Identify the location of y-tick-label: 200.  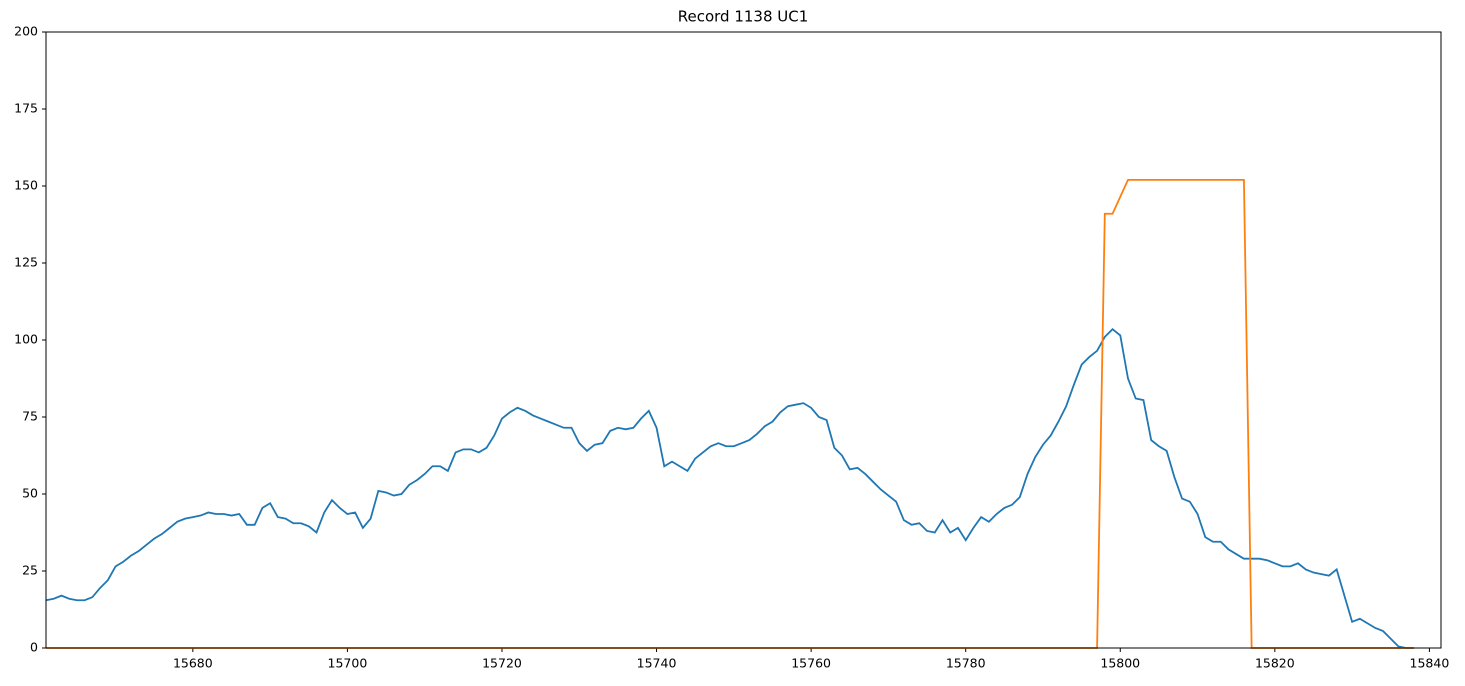
(26, 31).